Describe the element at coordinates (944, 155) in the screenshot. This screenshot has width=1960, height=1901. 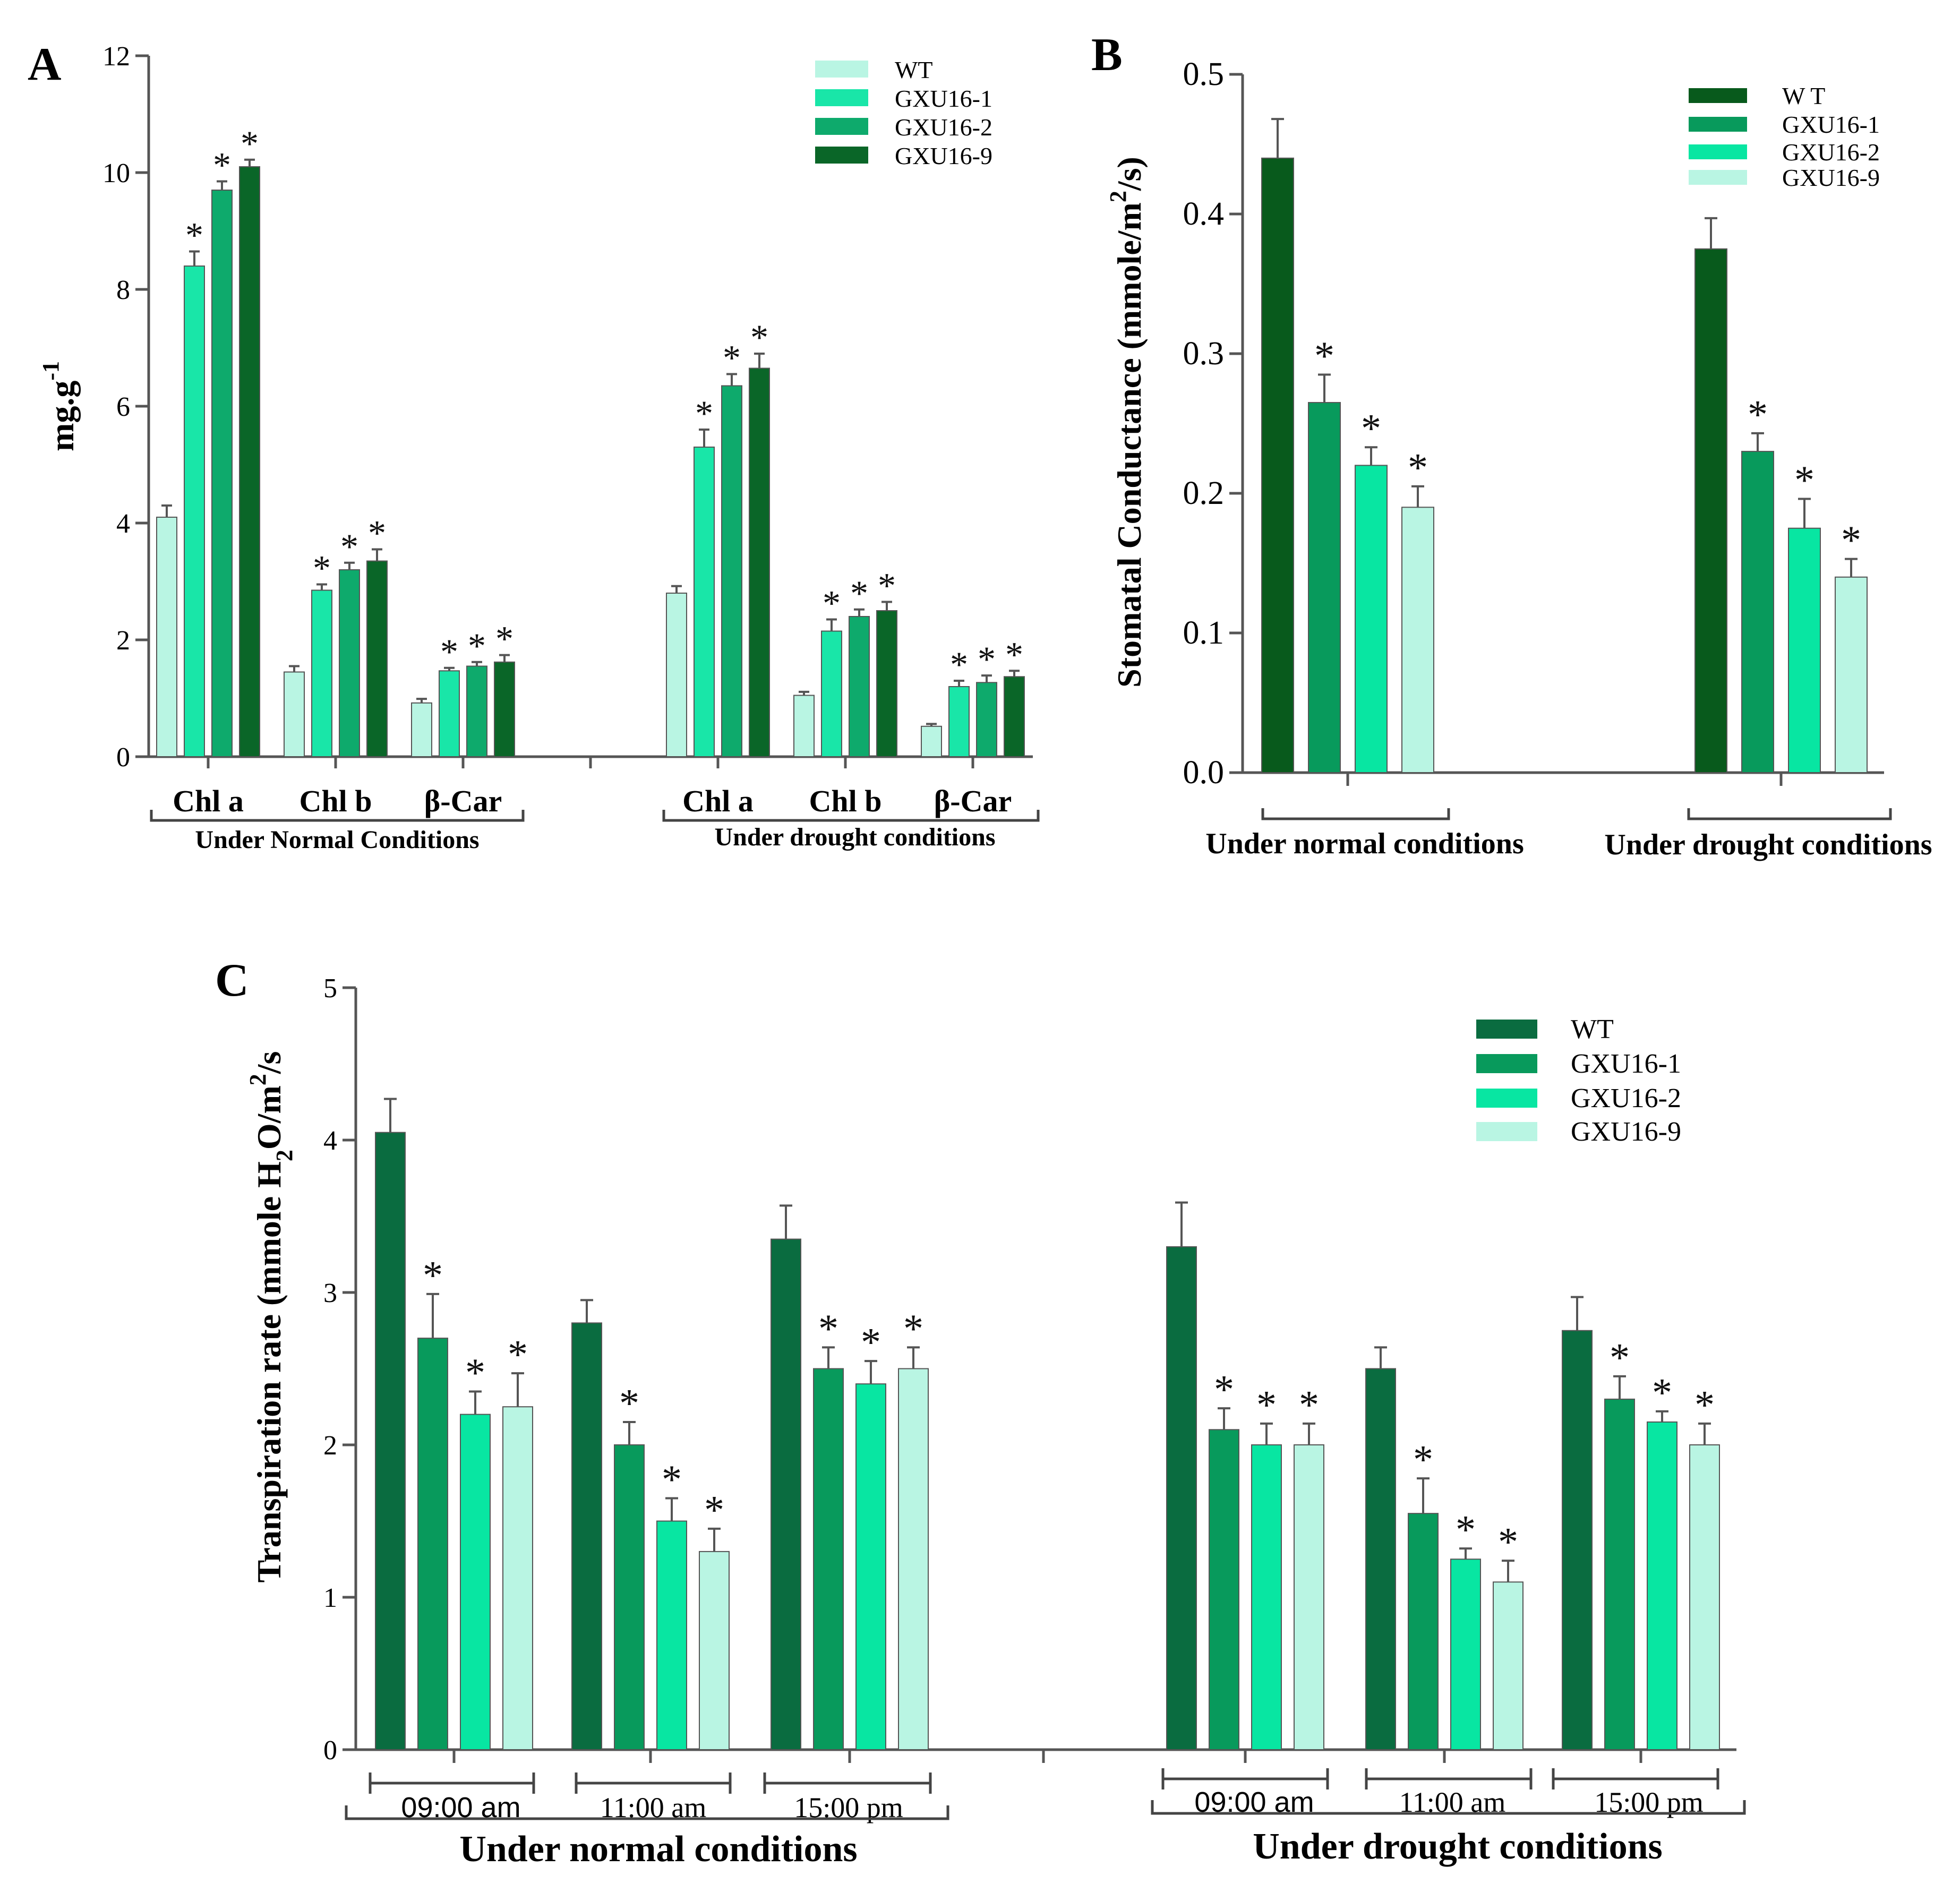
I see `legend-label: GXU16-9` at that location.